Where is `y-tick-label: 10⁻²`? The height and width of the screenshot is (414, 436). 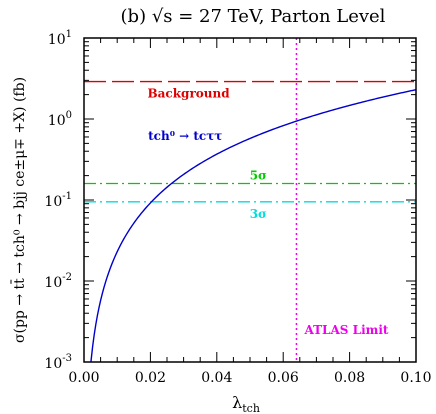
y-tick-label: 10⁻² is located at coordinates (58, 281).